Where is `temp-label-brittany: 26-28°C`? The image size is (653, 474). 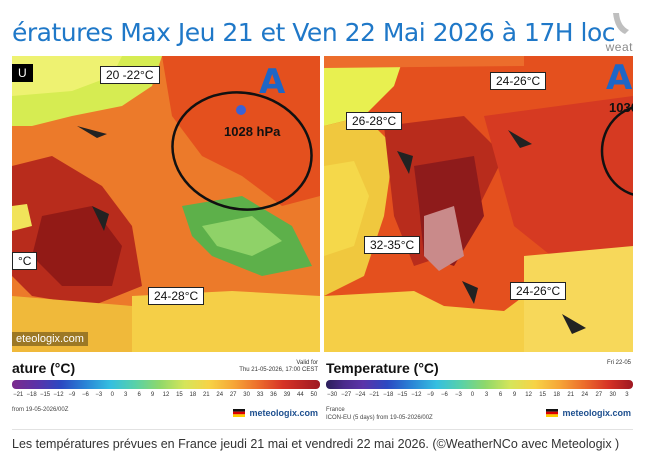 temp-label-brittany: 26-28°C is located at coordinates (374, 121).